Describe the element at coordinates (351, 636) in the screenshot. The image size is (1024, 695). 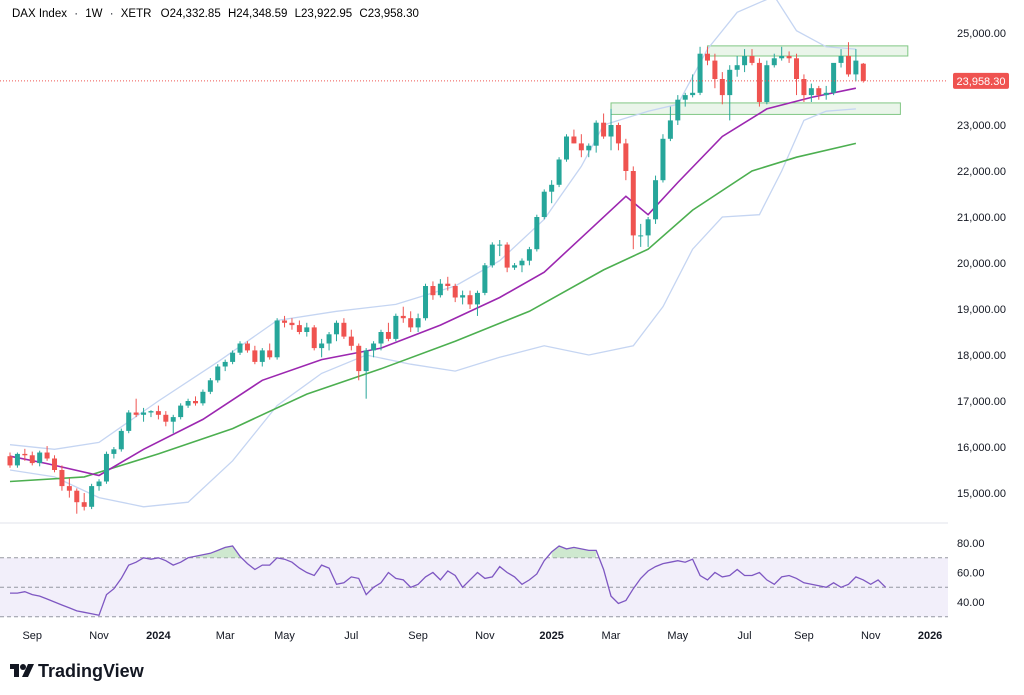
I see `time-tick-label: Jul` at that location.